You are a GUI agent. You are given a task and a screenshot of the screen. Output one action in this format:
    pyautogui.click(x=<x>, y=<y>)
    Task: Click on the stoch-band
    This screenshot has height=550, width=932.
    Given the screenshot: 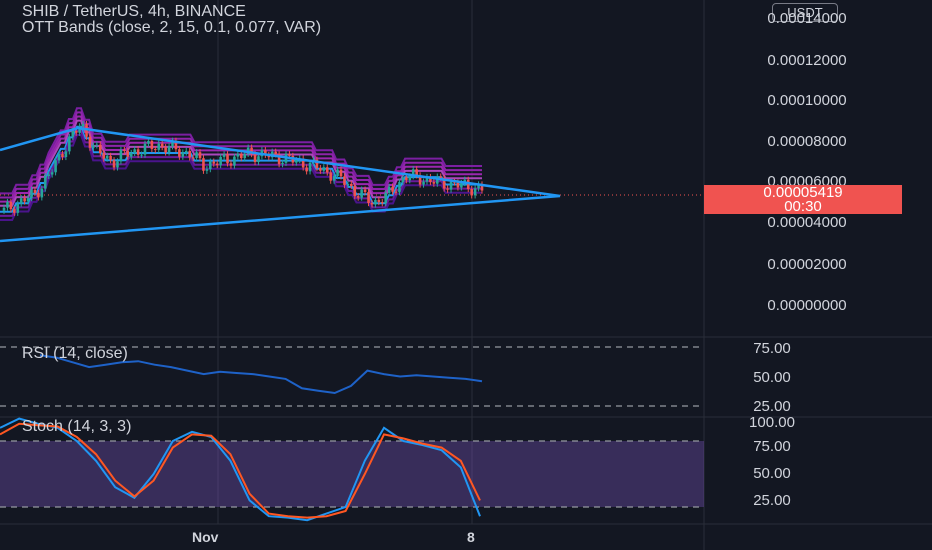 What is the action you would take?
    pyautogui.click(x=352, y=474)
    